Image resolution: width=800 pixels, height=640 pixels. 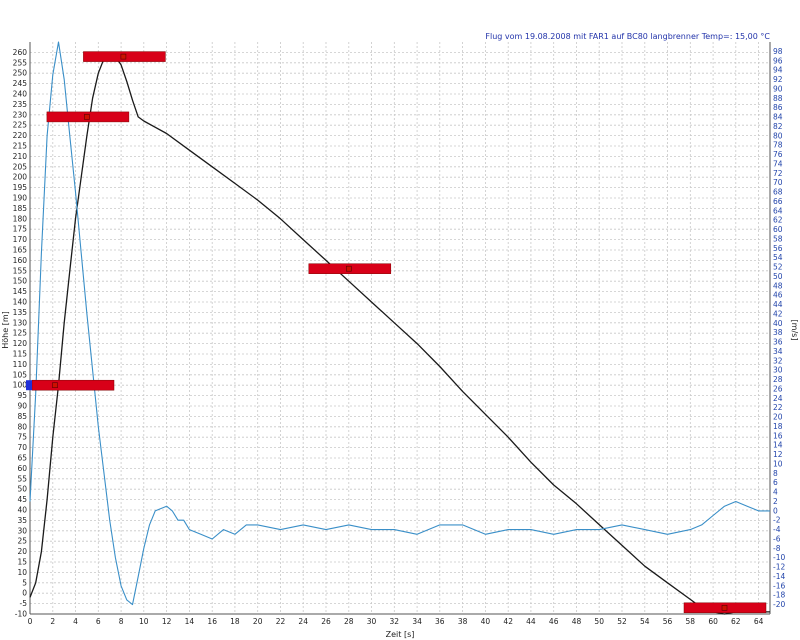 I want to click on x-tick-label-9: 18, so click(x=235, y=621).